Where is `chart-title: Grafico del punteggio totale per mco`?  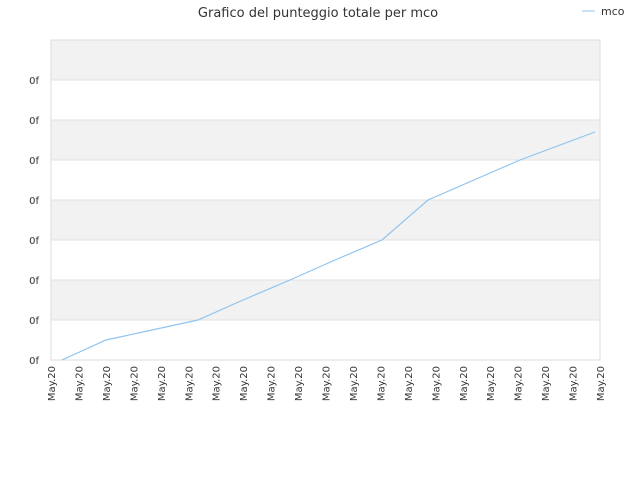 chart-title: Grafico del punteggio totale per mco is located at coordinates (318, 13).